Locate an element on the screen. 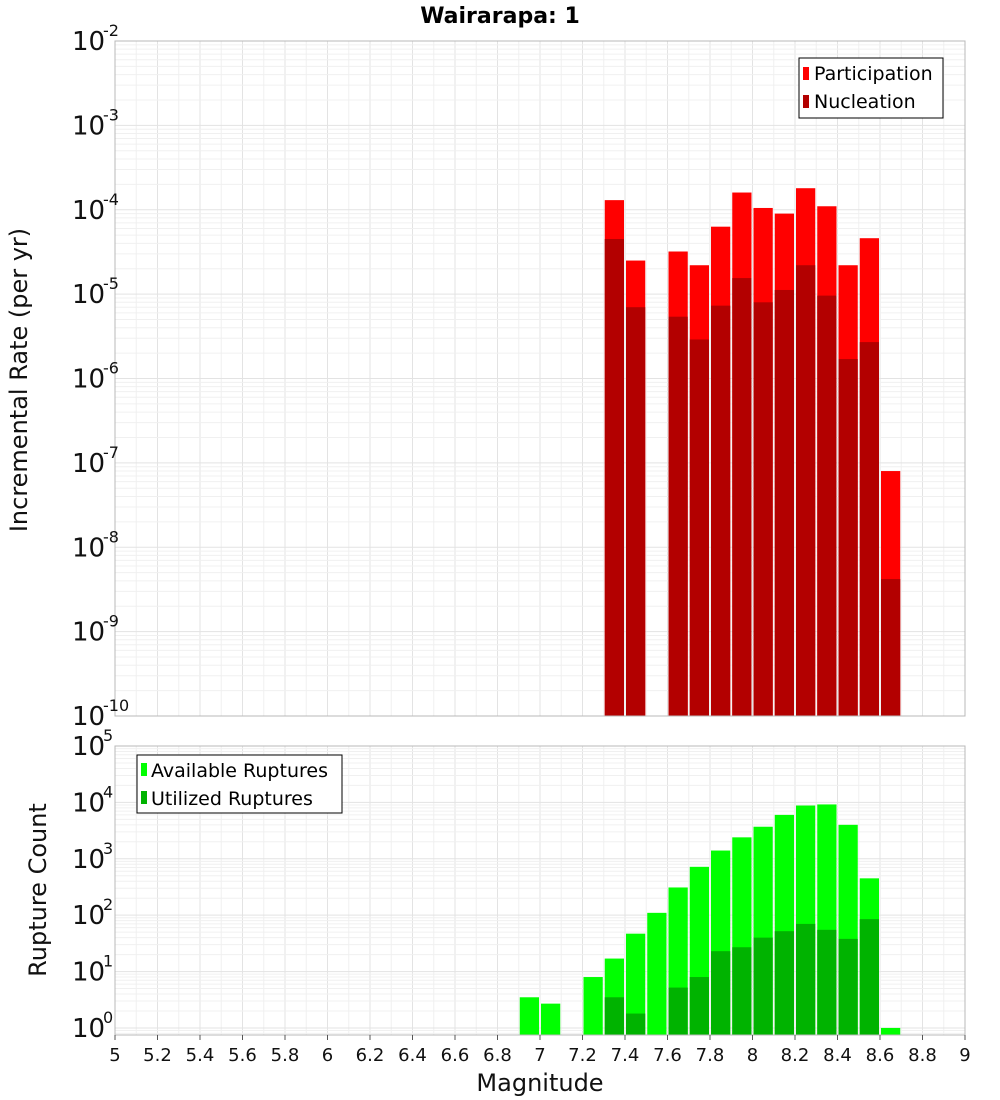  y-tick-label: 10⁻⁶ is located at coordinates (95, 377).